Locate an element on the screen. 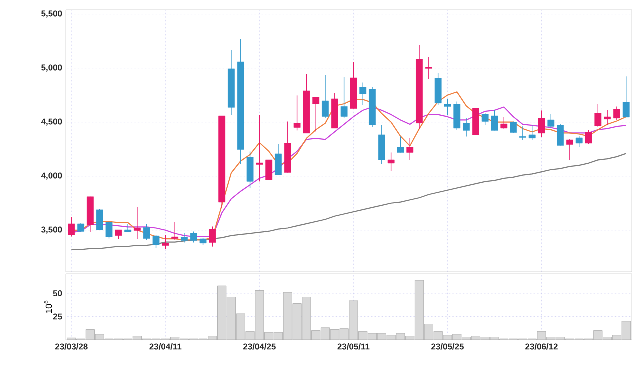  x-tick-label: 23/06/12 is located at coordinates (542, 347).